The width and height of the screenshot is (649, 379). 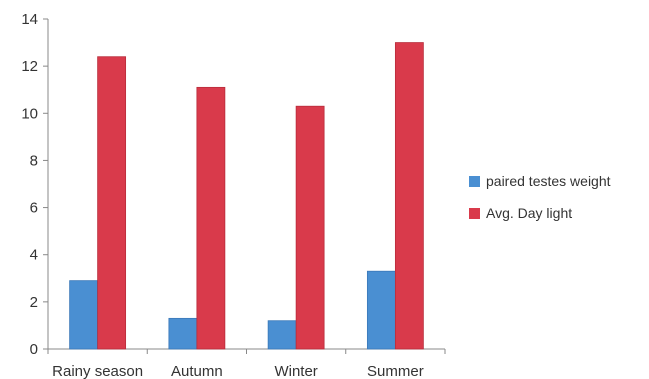 I want to click on y-tick-label: 2, so click(x=34, y=302).